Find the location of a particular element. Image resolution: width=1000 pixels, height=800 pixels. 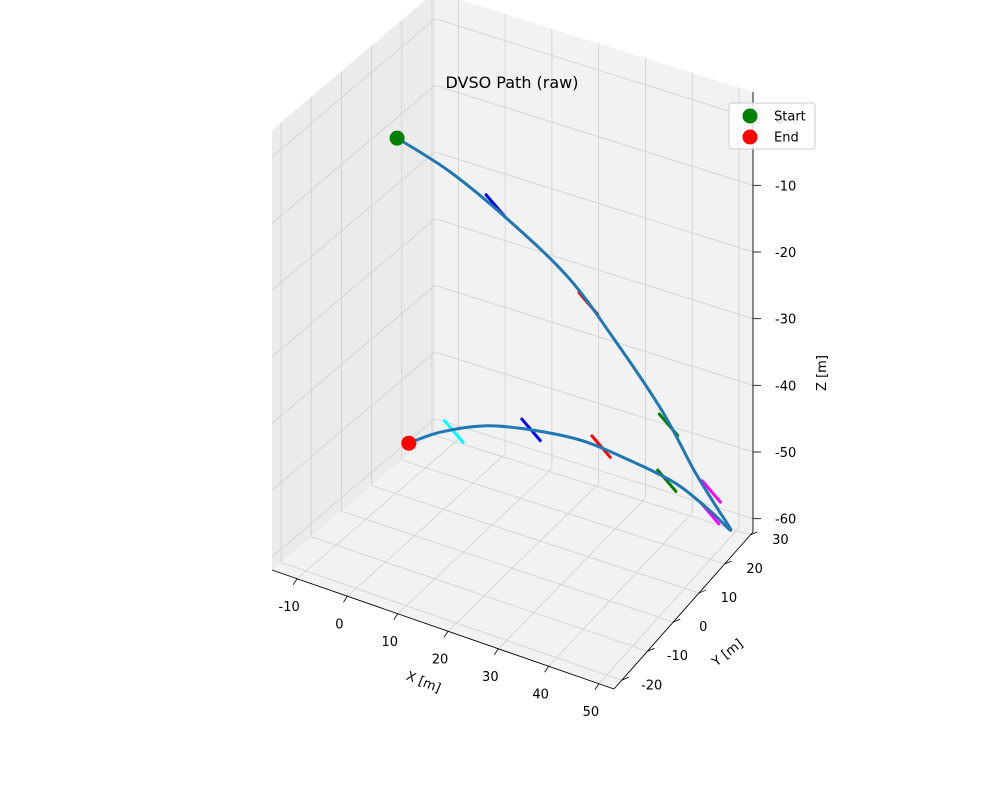

y-tick-label: 30 is located at coordinates (780, 540).